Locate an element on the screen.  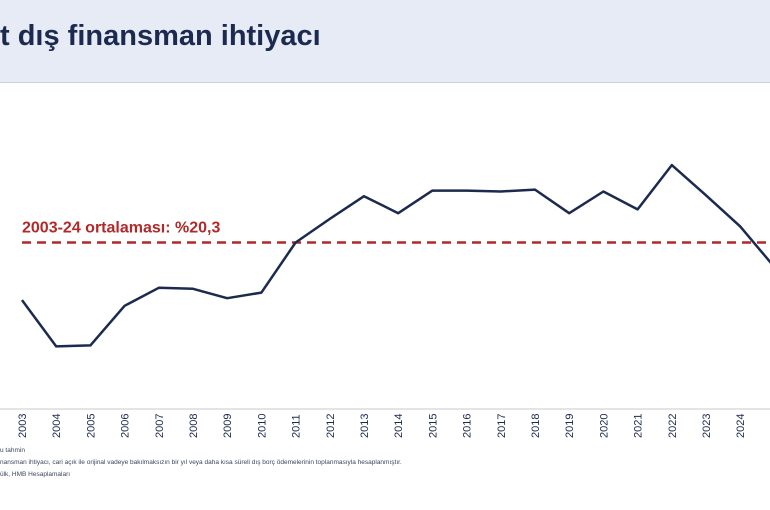
footnote-1: u tahmin is located at coordinates (12, 450).